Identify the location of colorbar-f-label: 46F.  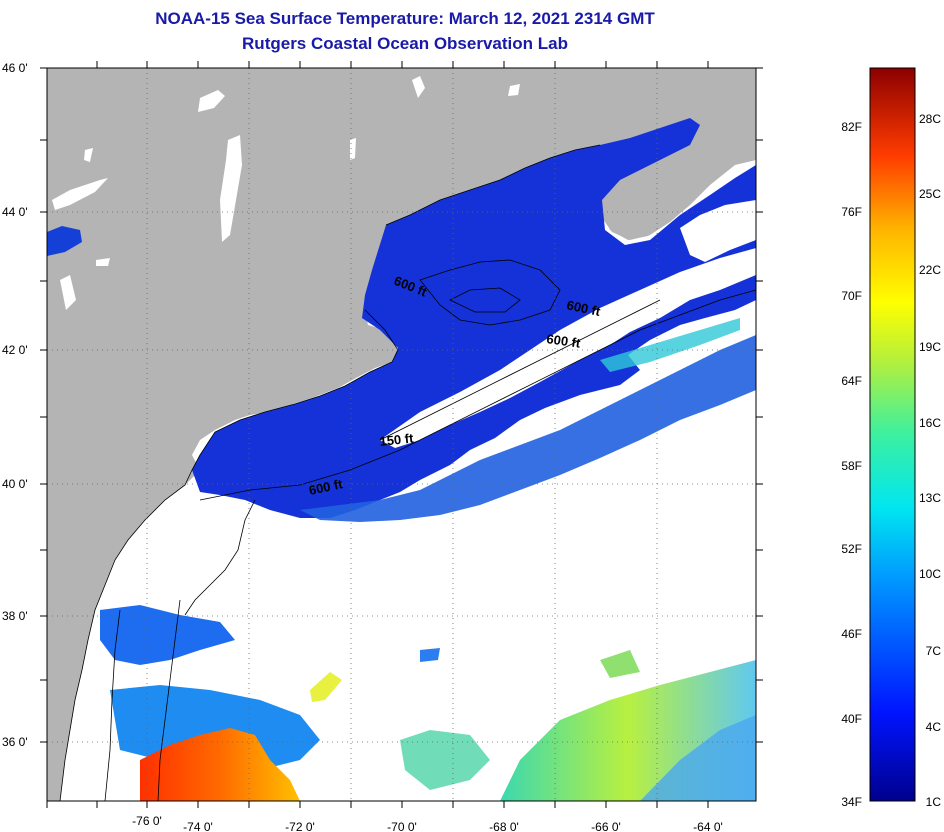
(851, 634).